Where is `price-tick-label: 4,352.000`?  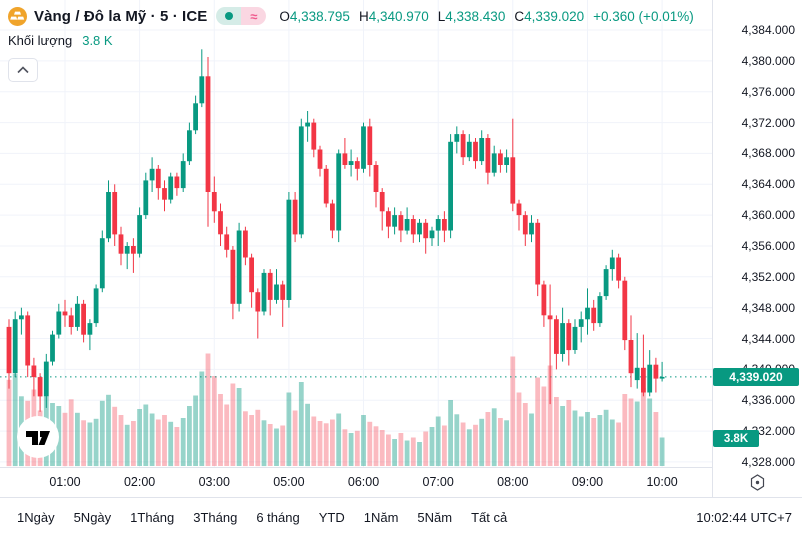
price-tick-label: 4,352.000 is located at coordinates (768, 276).